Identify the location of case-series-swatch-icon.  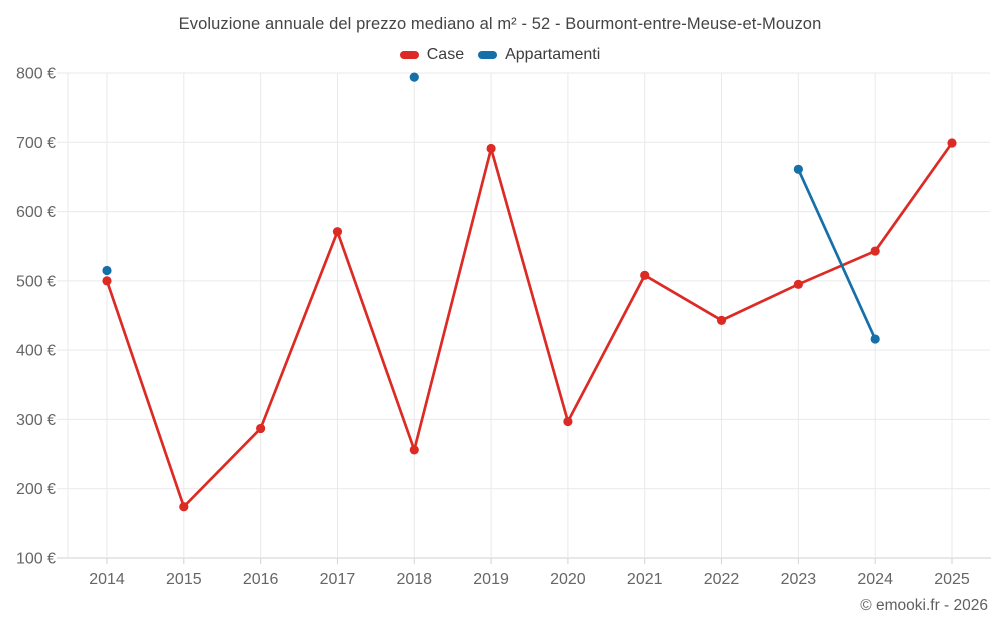
(409, 55).